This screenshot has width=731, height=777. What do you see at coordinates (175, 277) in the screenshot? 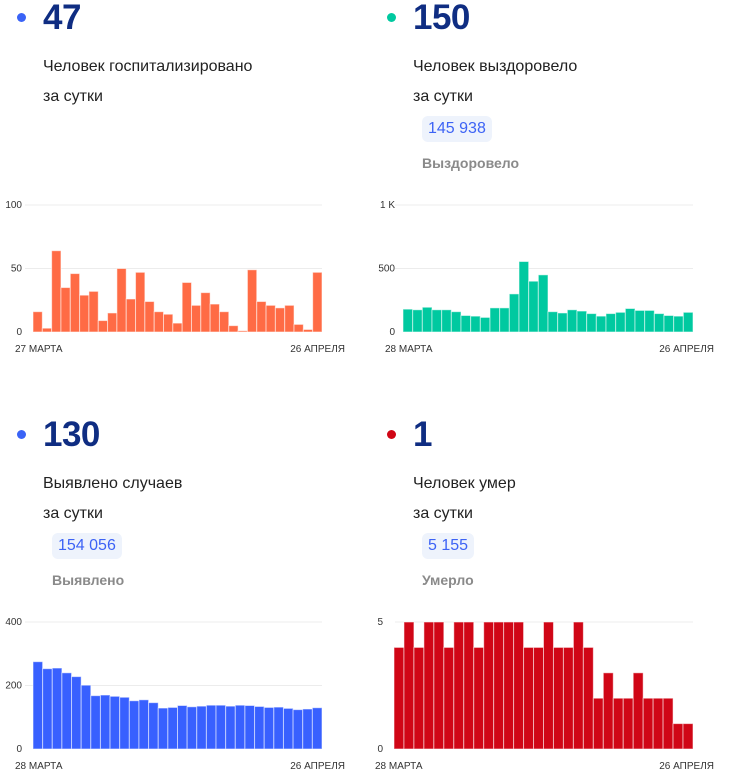
I see `bar-chart-hospitalized: 0 50 100 27 МАРТА 26 АПРЕЛЯ` at bounding box center [175, 277].